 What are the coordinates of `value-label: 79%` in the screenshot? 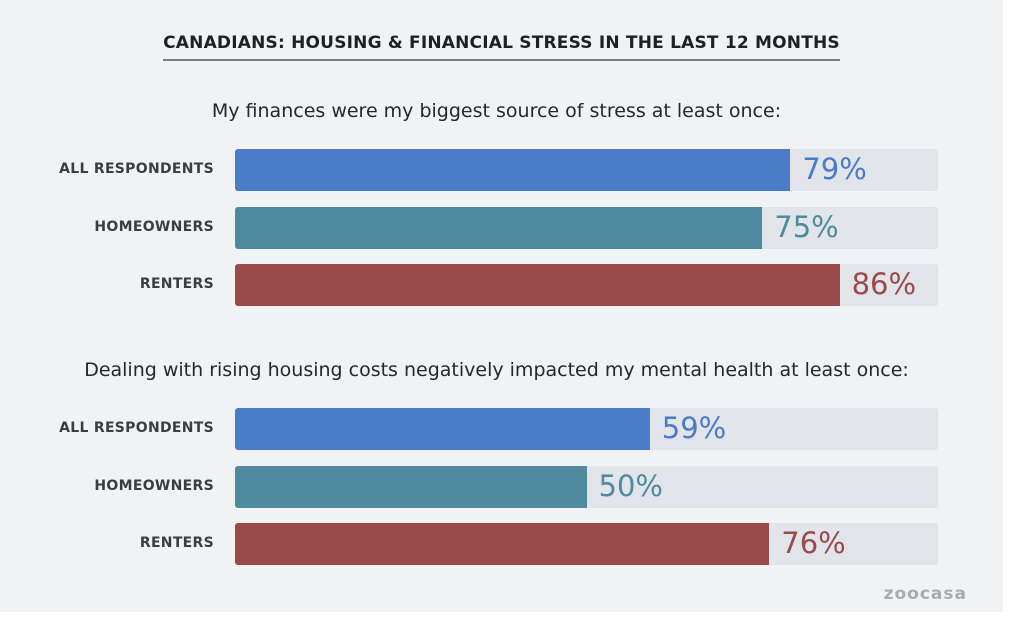 It's located at (834, 169).